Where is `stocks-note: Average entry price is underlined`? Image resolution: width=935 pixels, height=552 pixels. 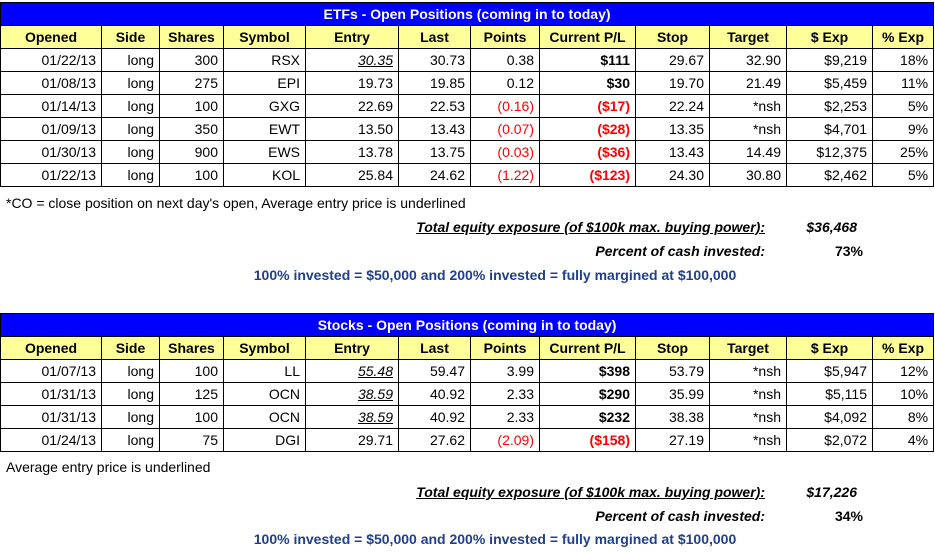
stocks-note: Average entry price is underlined is located at coordinates (108, 467).